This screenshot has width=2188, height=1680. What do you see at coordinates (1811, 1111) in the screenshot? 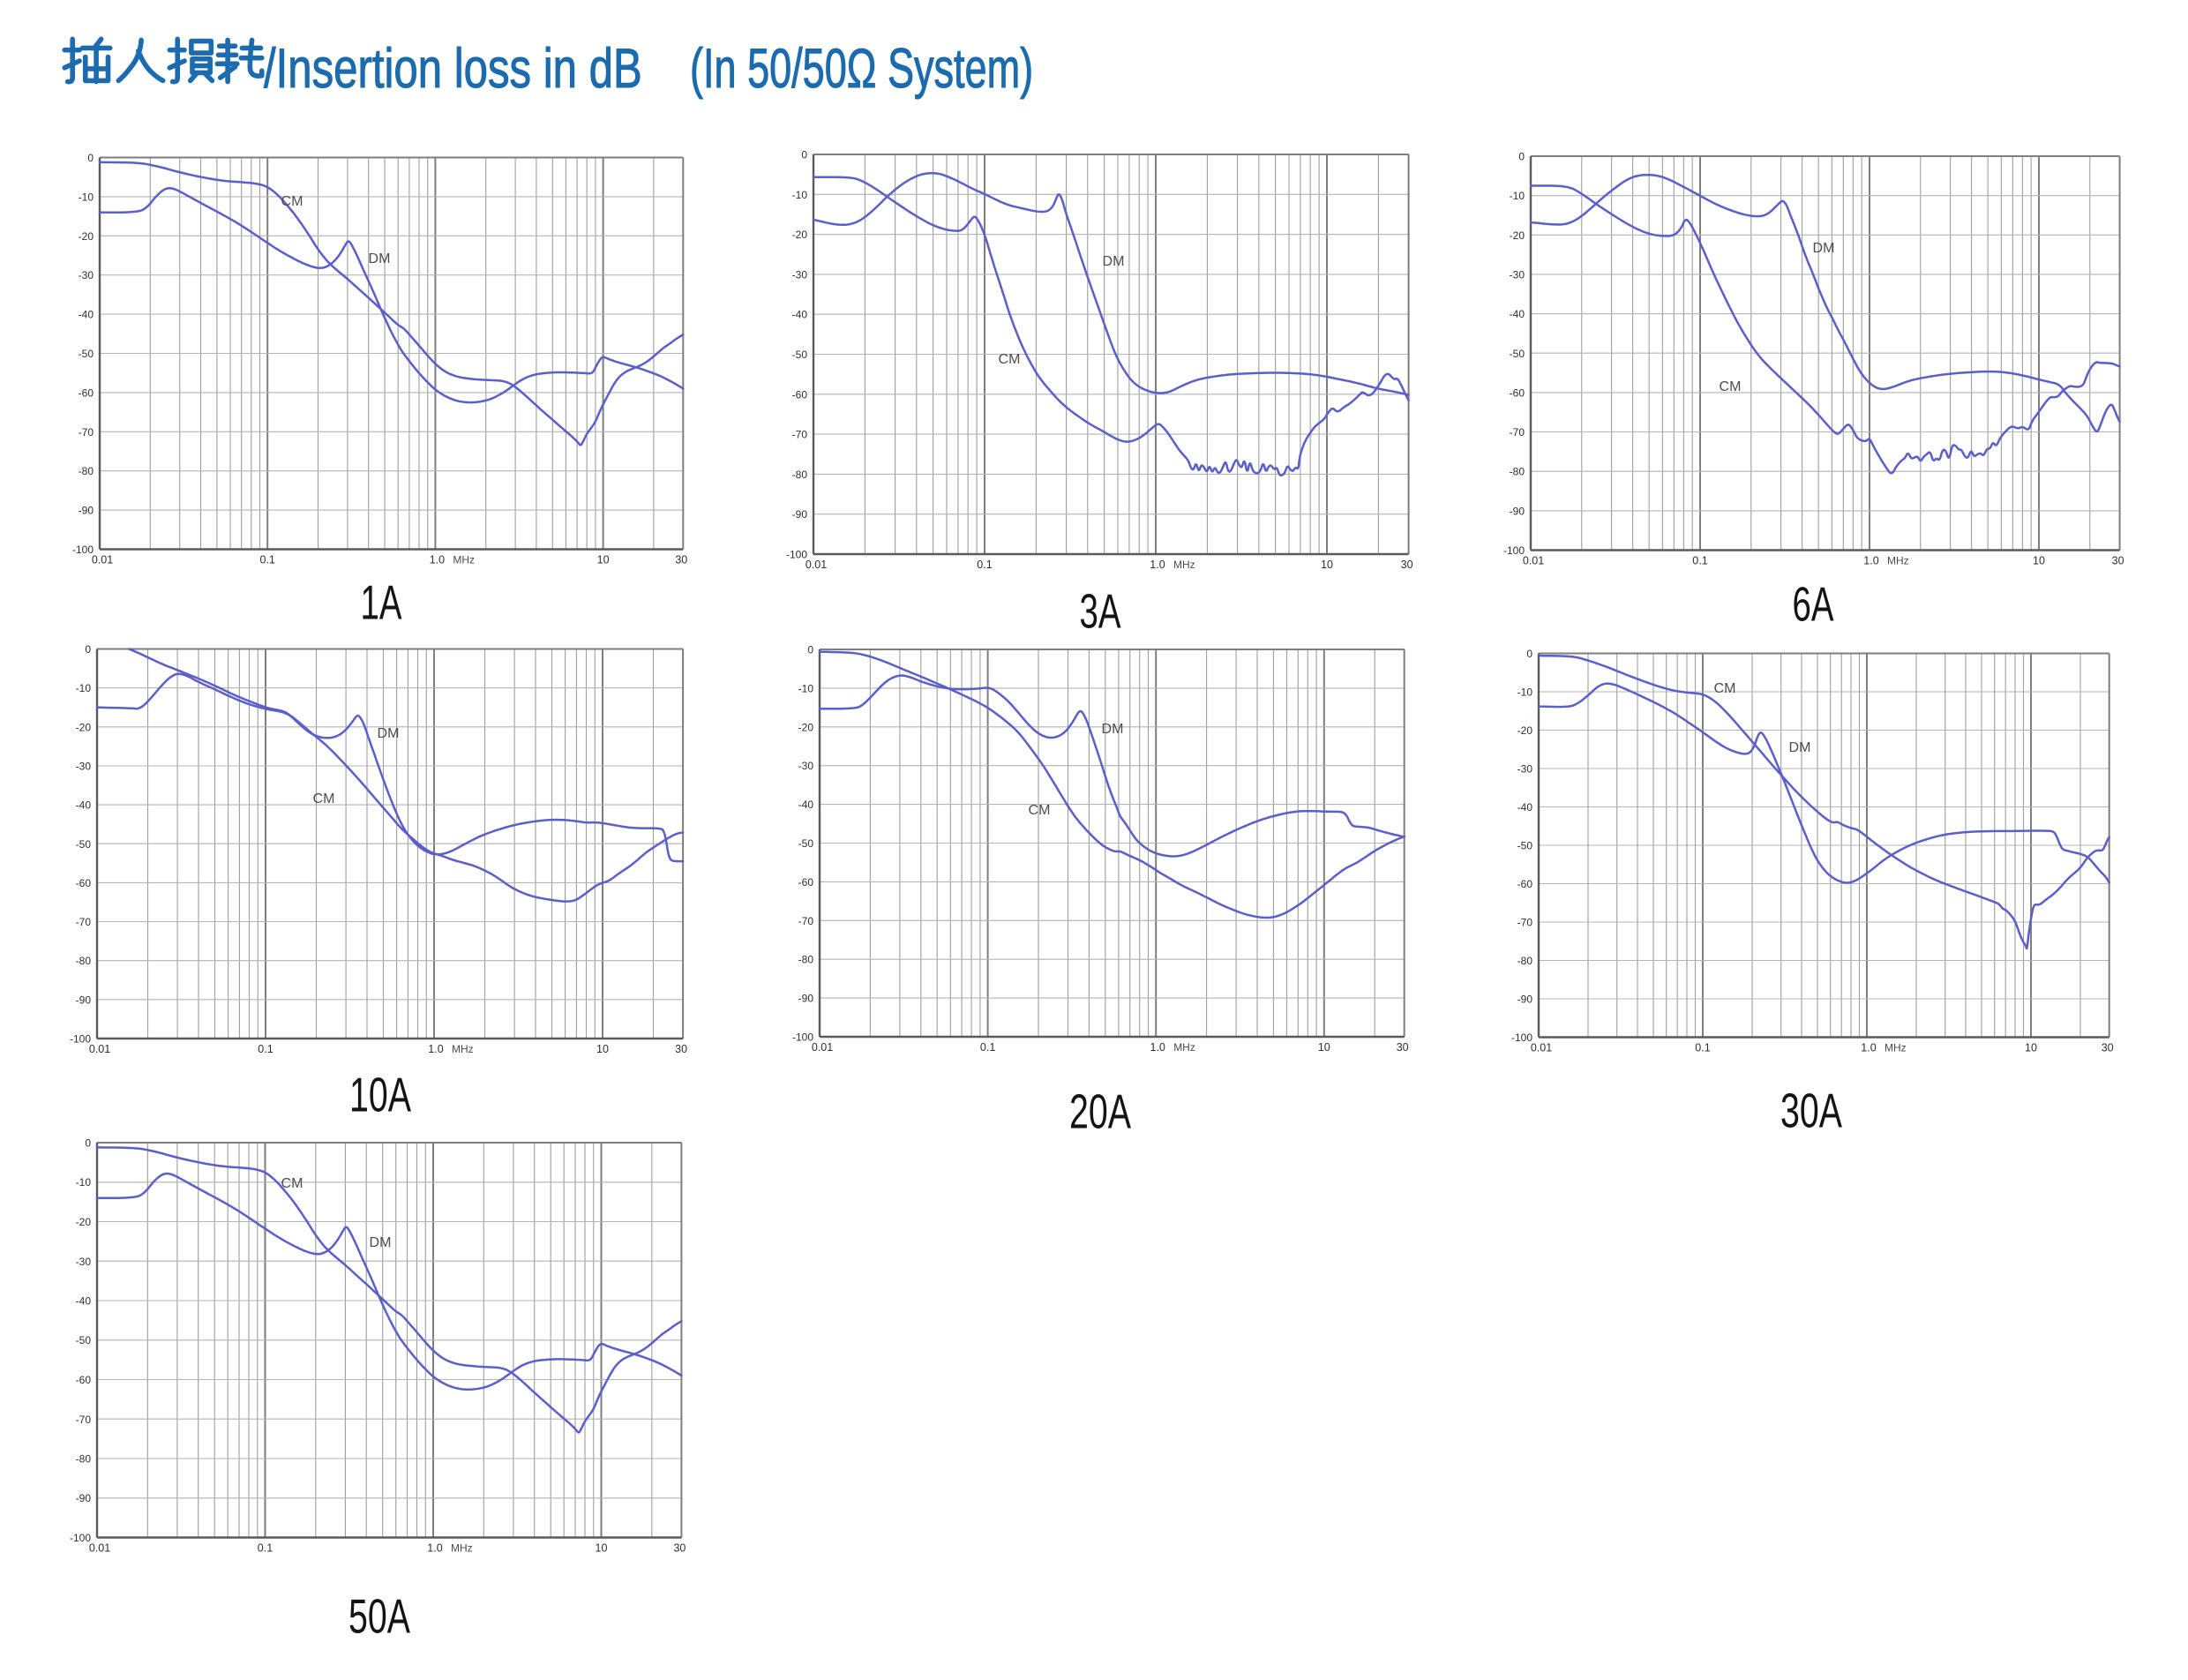
I see `svg-text: 30A` at bounding box center [1811, 1111].